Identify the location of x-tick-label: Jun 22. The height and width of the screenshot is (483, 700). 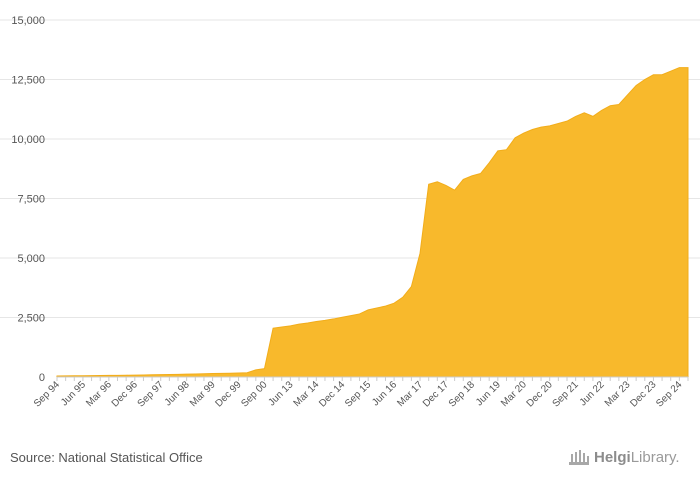
(592, 393).